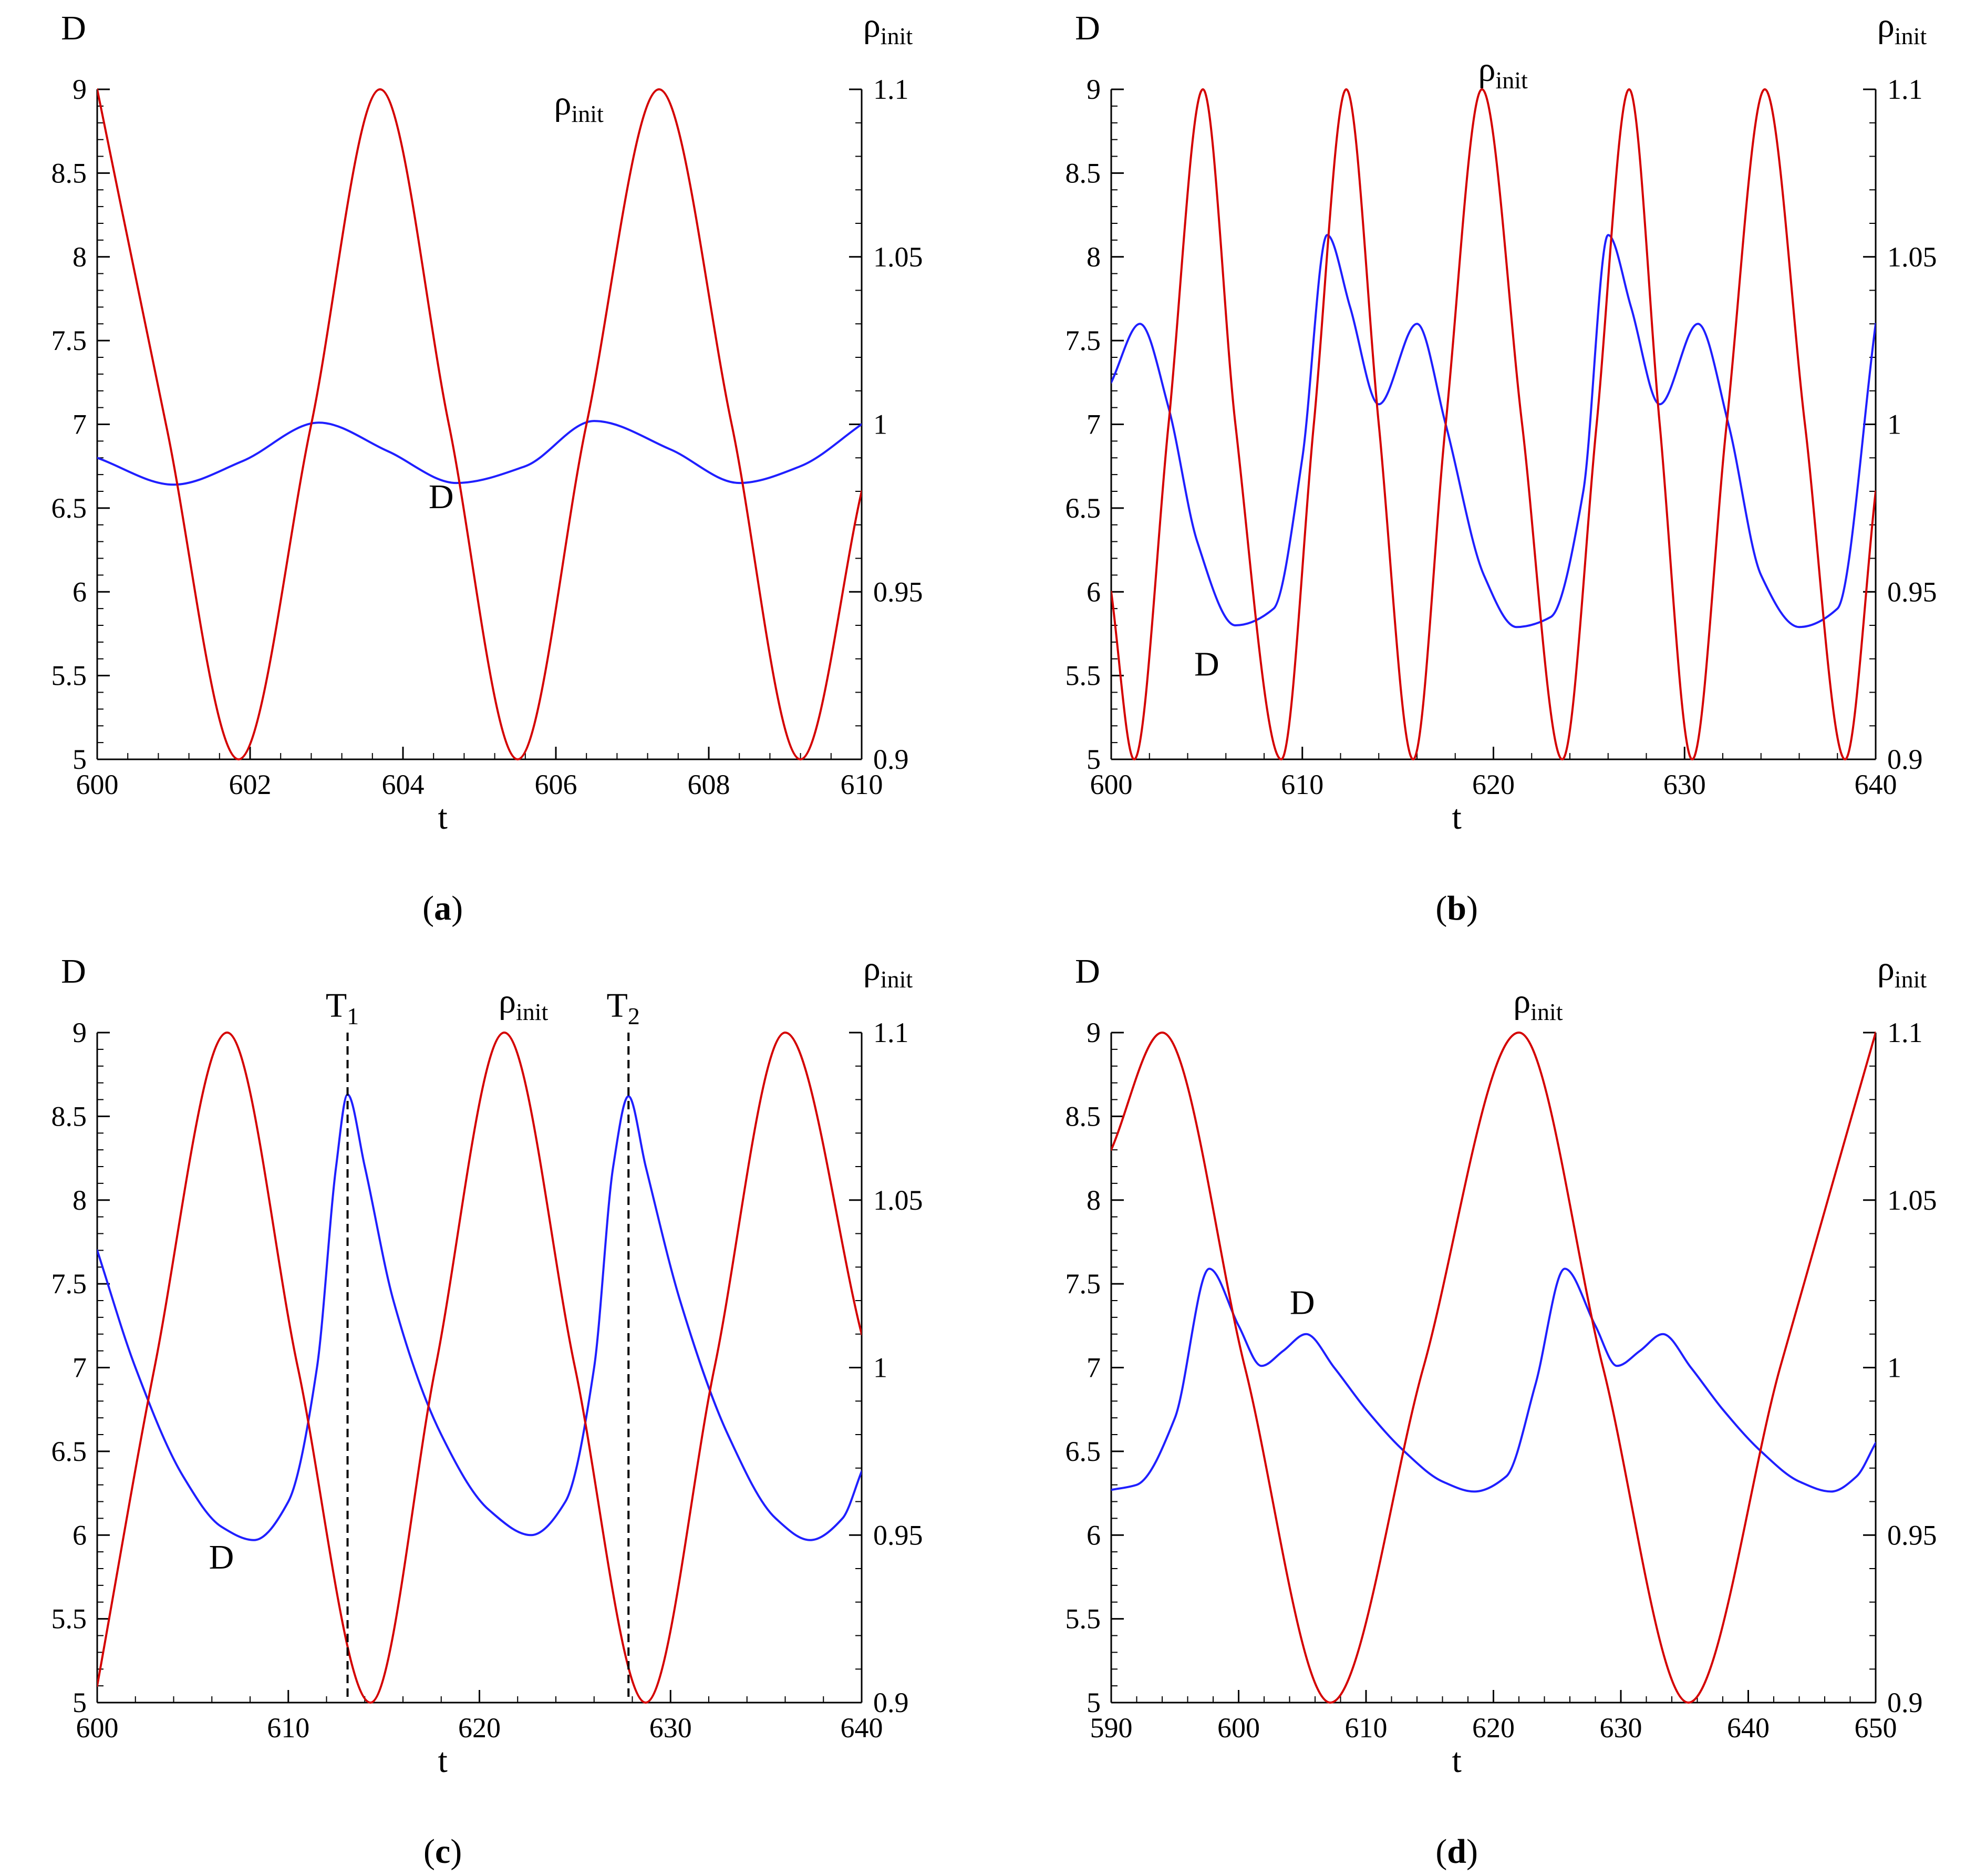 This screenshot has width=1986, height=1876. Describe the element at coordinates (617, 1006) in the screenshot. I see `marker-label-t2-base: T` at that location.